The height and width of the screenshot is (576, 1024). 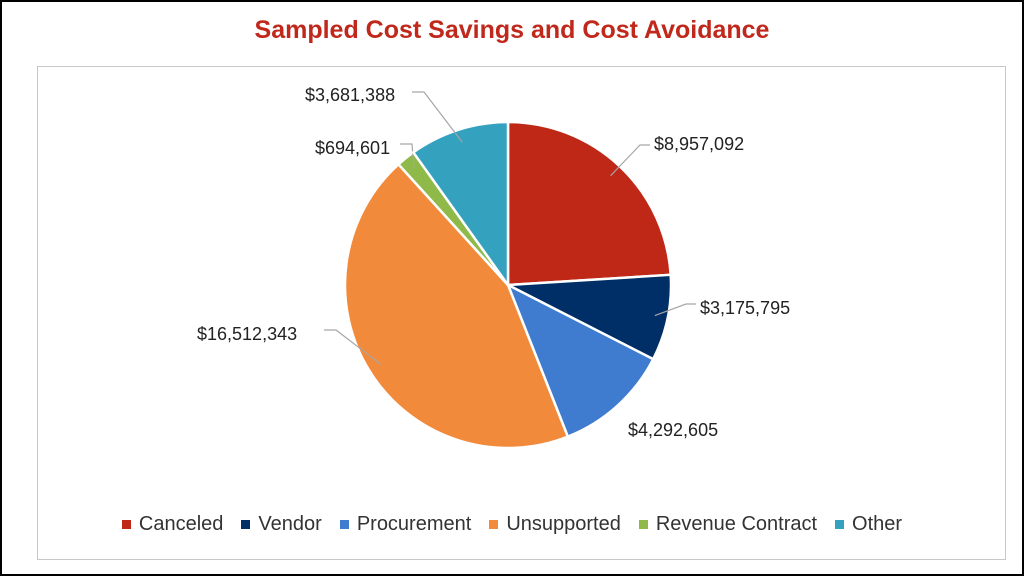 I want to click on legend-label-other: Other, so click(x=877, y=524).